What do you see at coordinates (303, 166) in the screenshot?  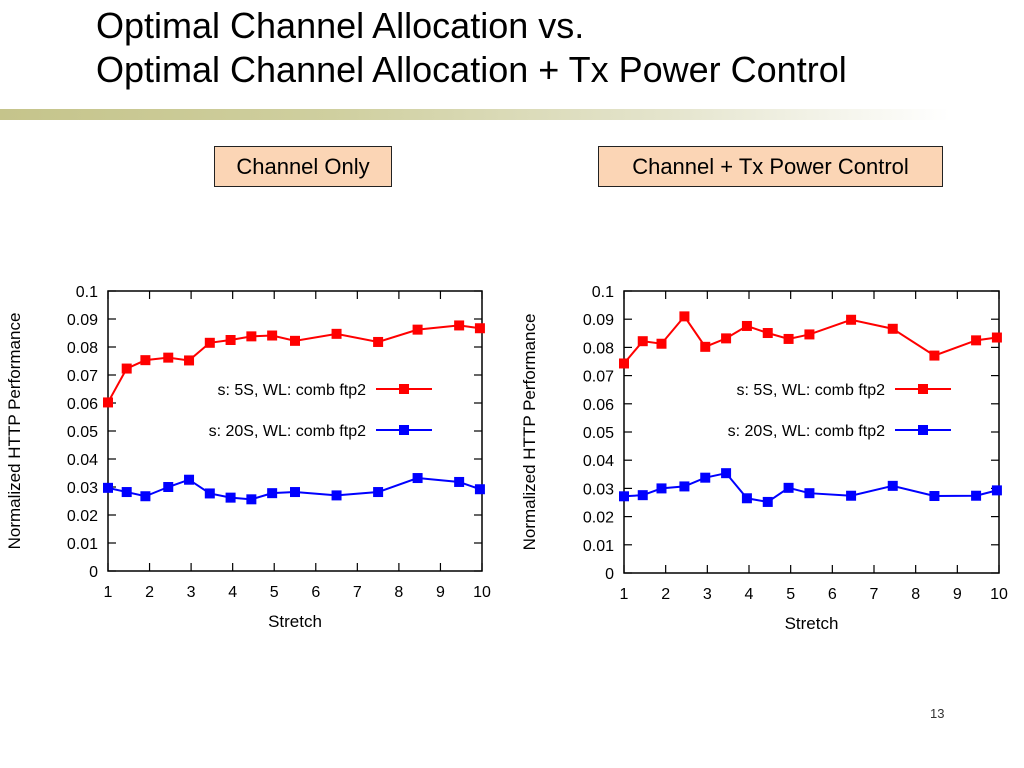 I see `channel-only-label: Channel Only` at bounding box center [303, 166].